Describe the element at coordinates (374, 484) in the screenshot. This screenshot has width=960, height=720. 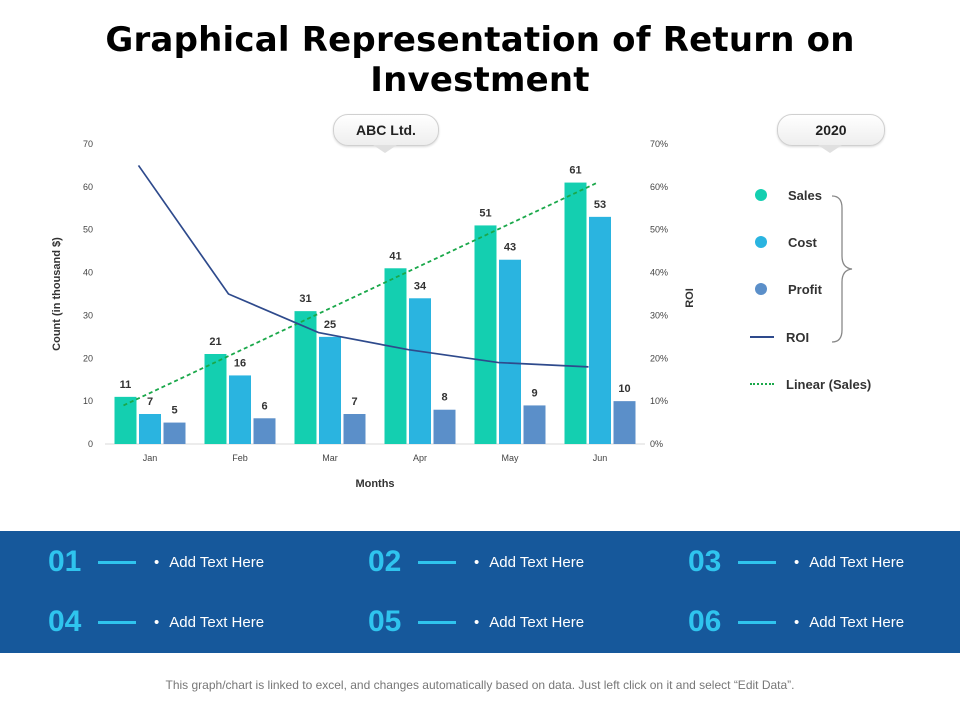
I see `x-axis-title: Months` at that location.